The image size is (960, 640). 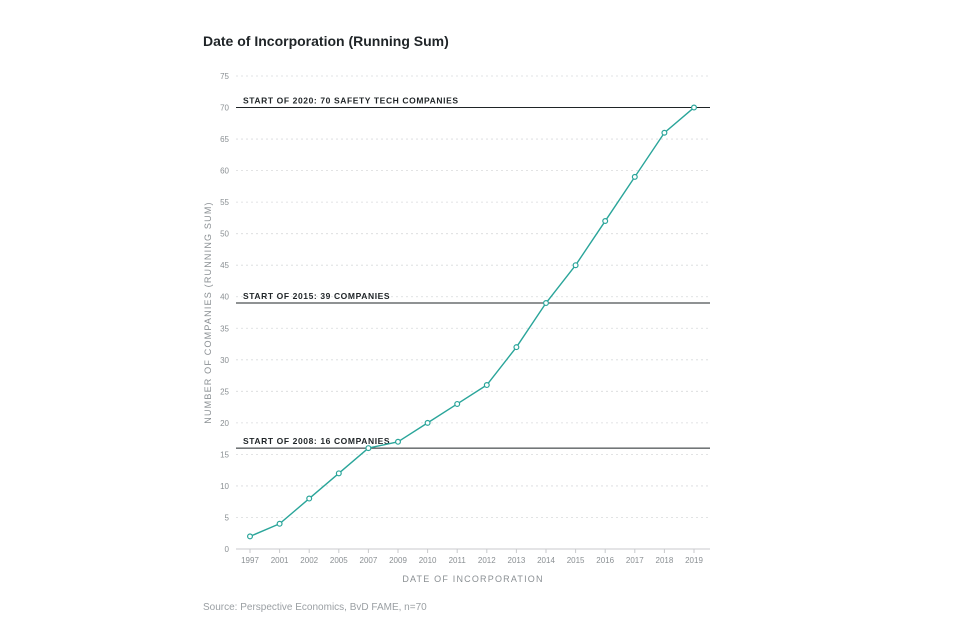 What do you see at coordinates (472, 579) in the screenshot?
I see `x-axis-title: DATE OF INCORPORATION` at bounding box center [472, 579].